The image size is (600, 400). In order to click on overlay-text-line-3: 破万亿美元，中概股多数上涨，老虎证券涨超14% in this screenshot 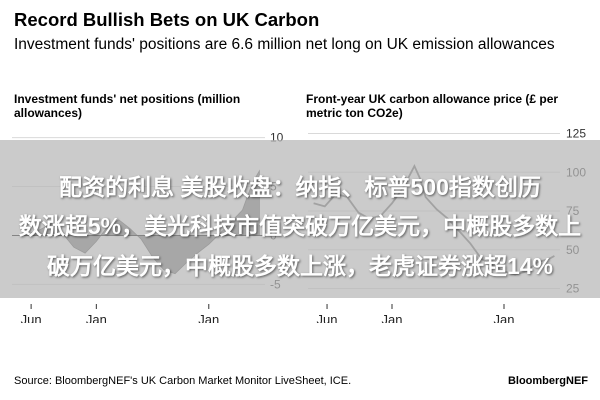, I will do `click(300, 266)`.